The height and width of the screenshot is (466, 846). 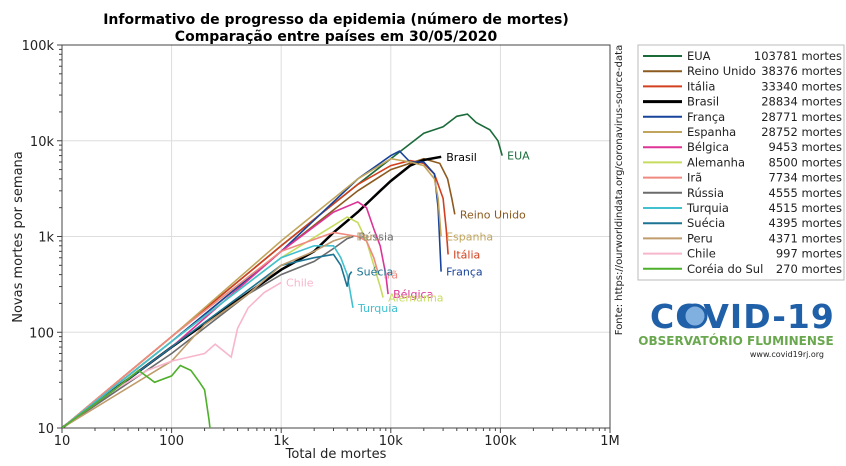 What do you see at coordinates (805, 208) in the screenshot?
I see `legend-value: 4515 mortes` at bounding box center [805, 208].